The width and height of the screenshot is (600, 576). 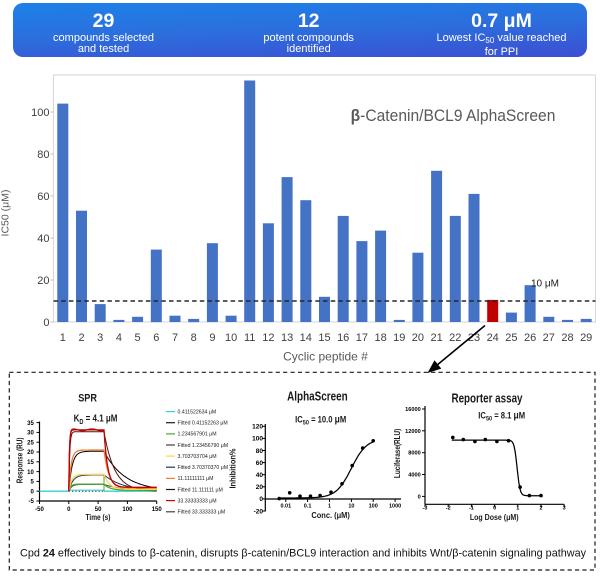 I want to click on svg-text: 12000, so click(x=413, y=432).